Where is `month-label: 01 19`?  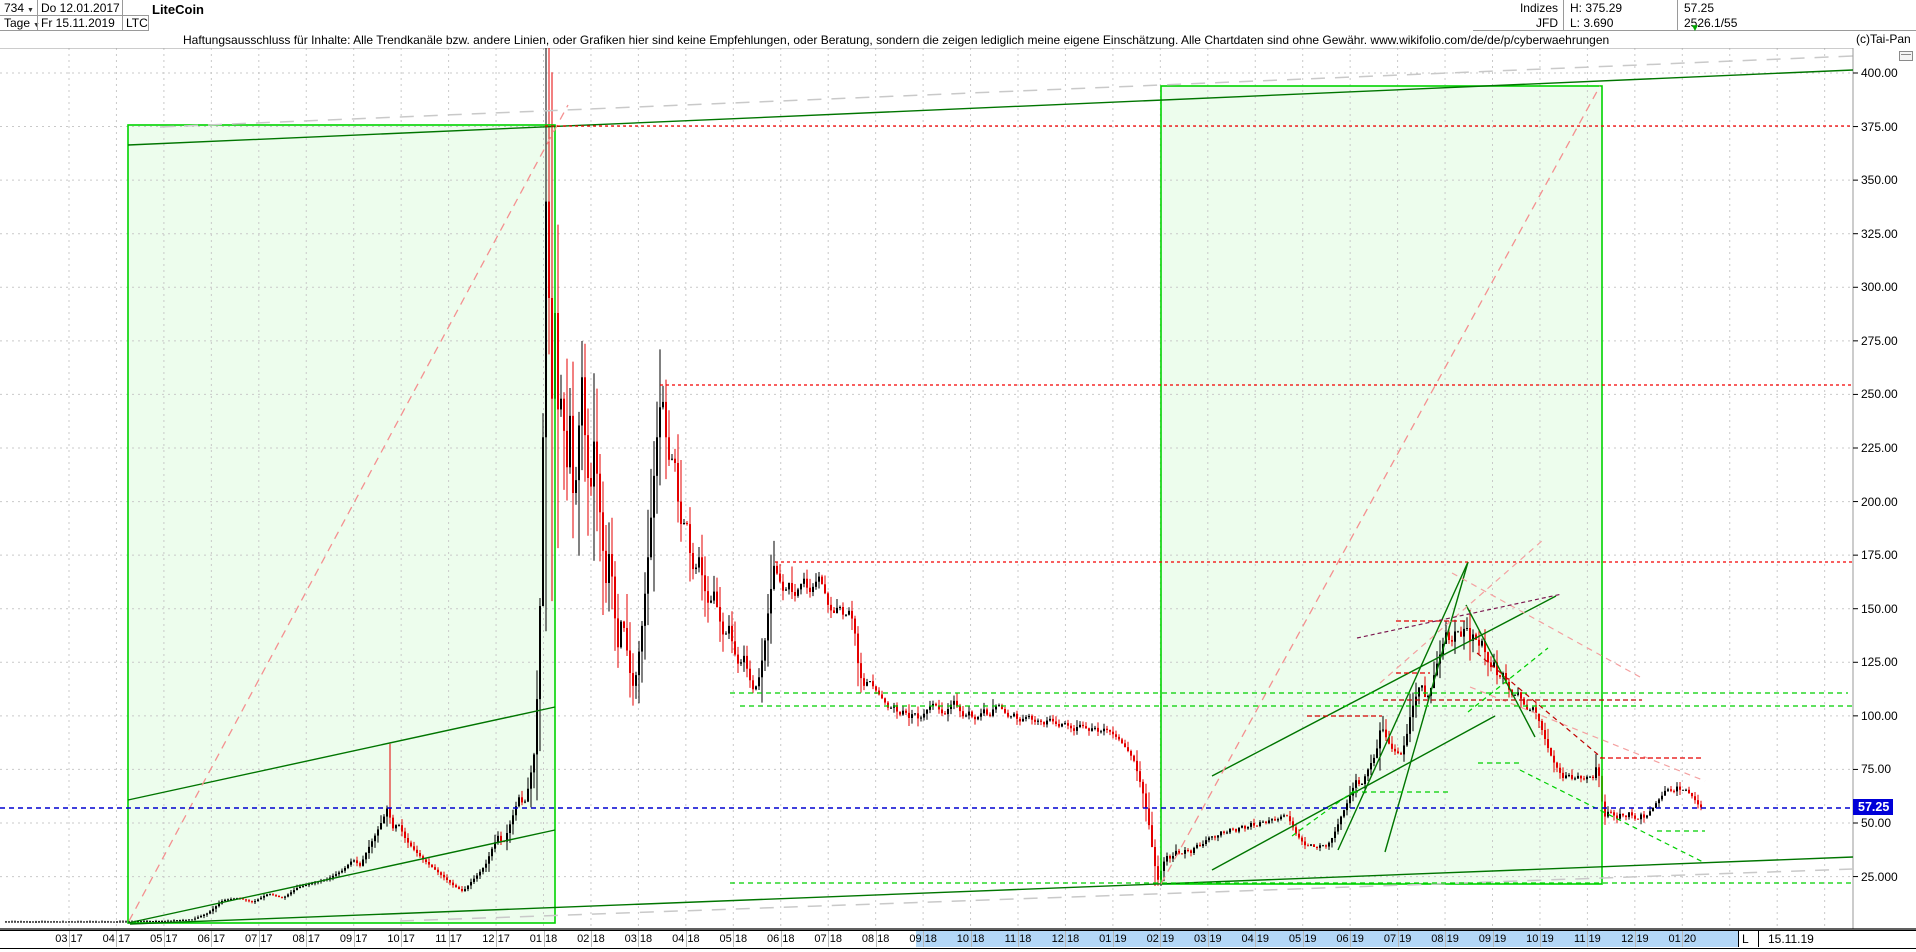
month-label: 01 19 is located at coordinates (1113, 939).